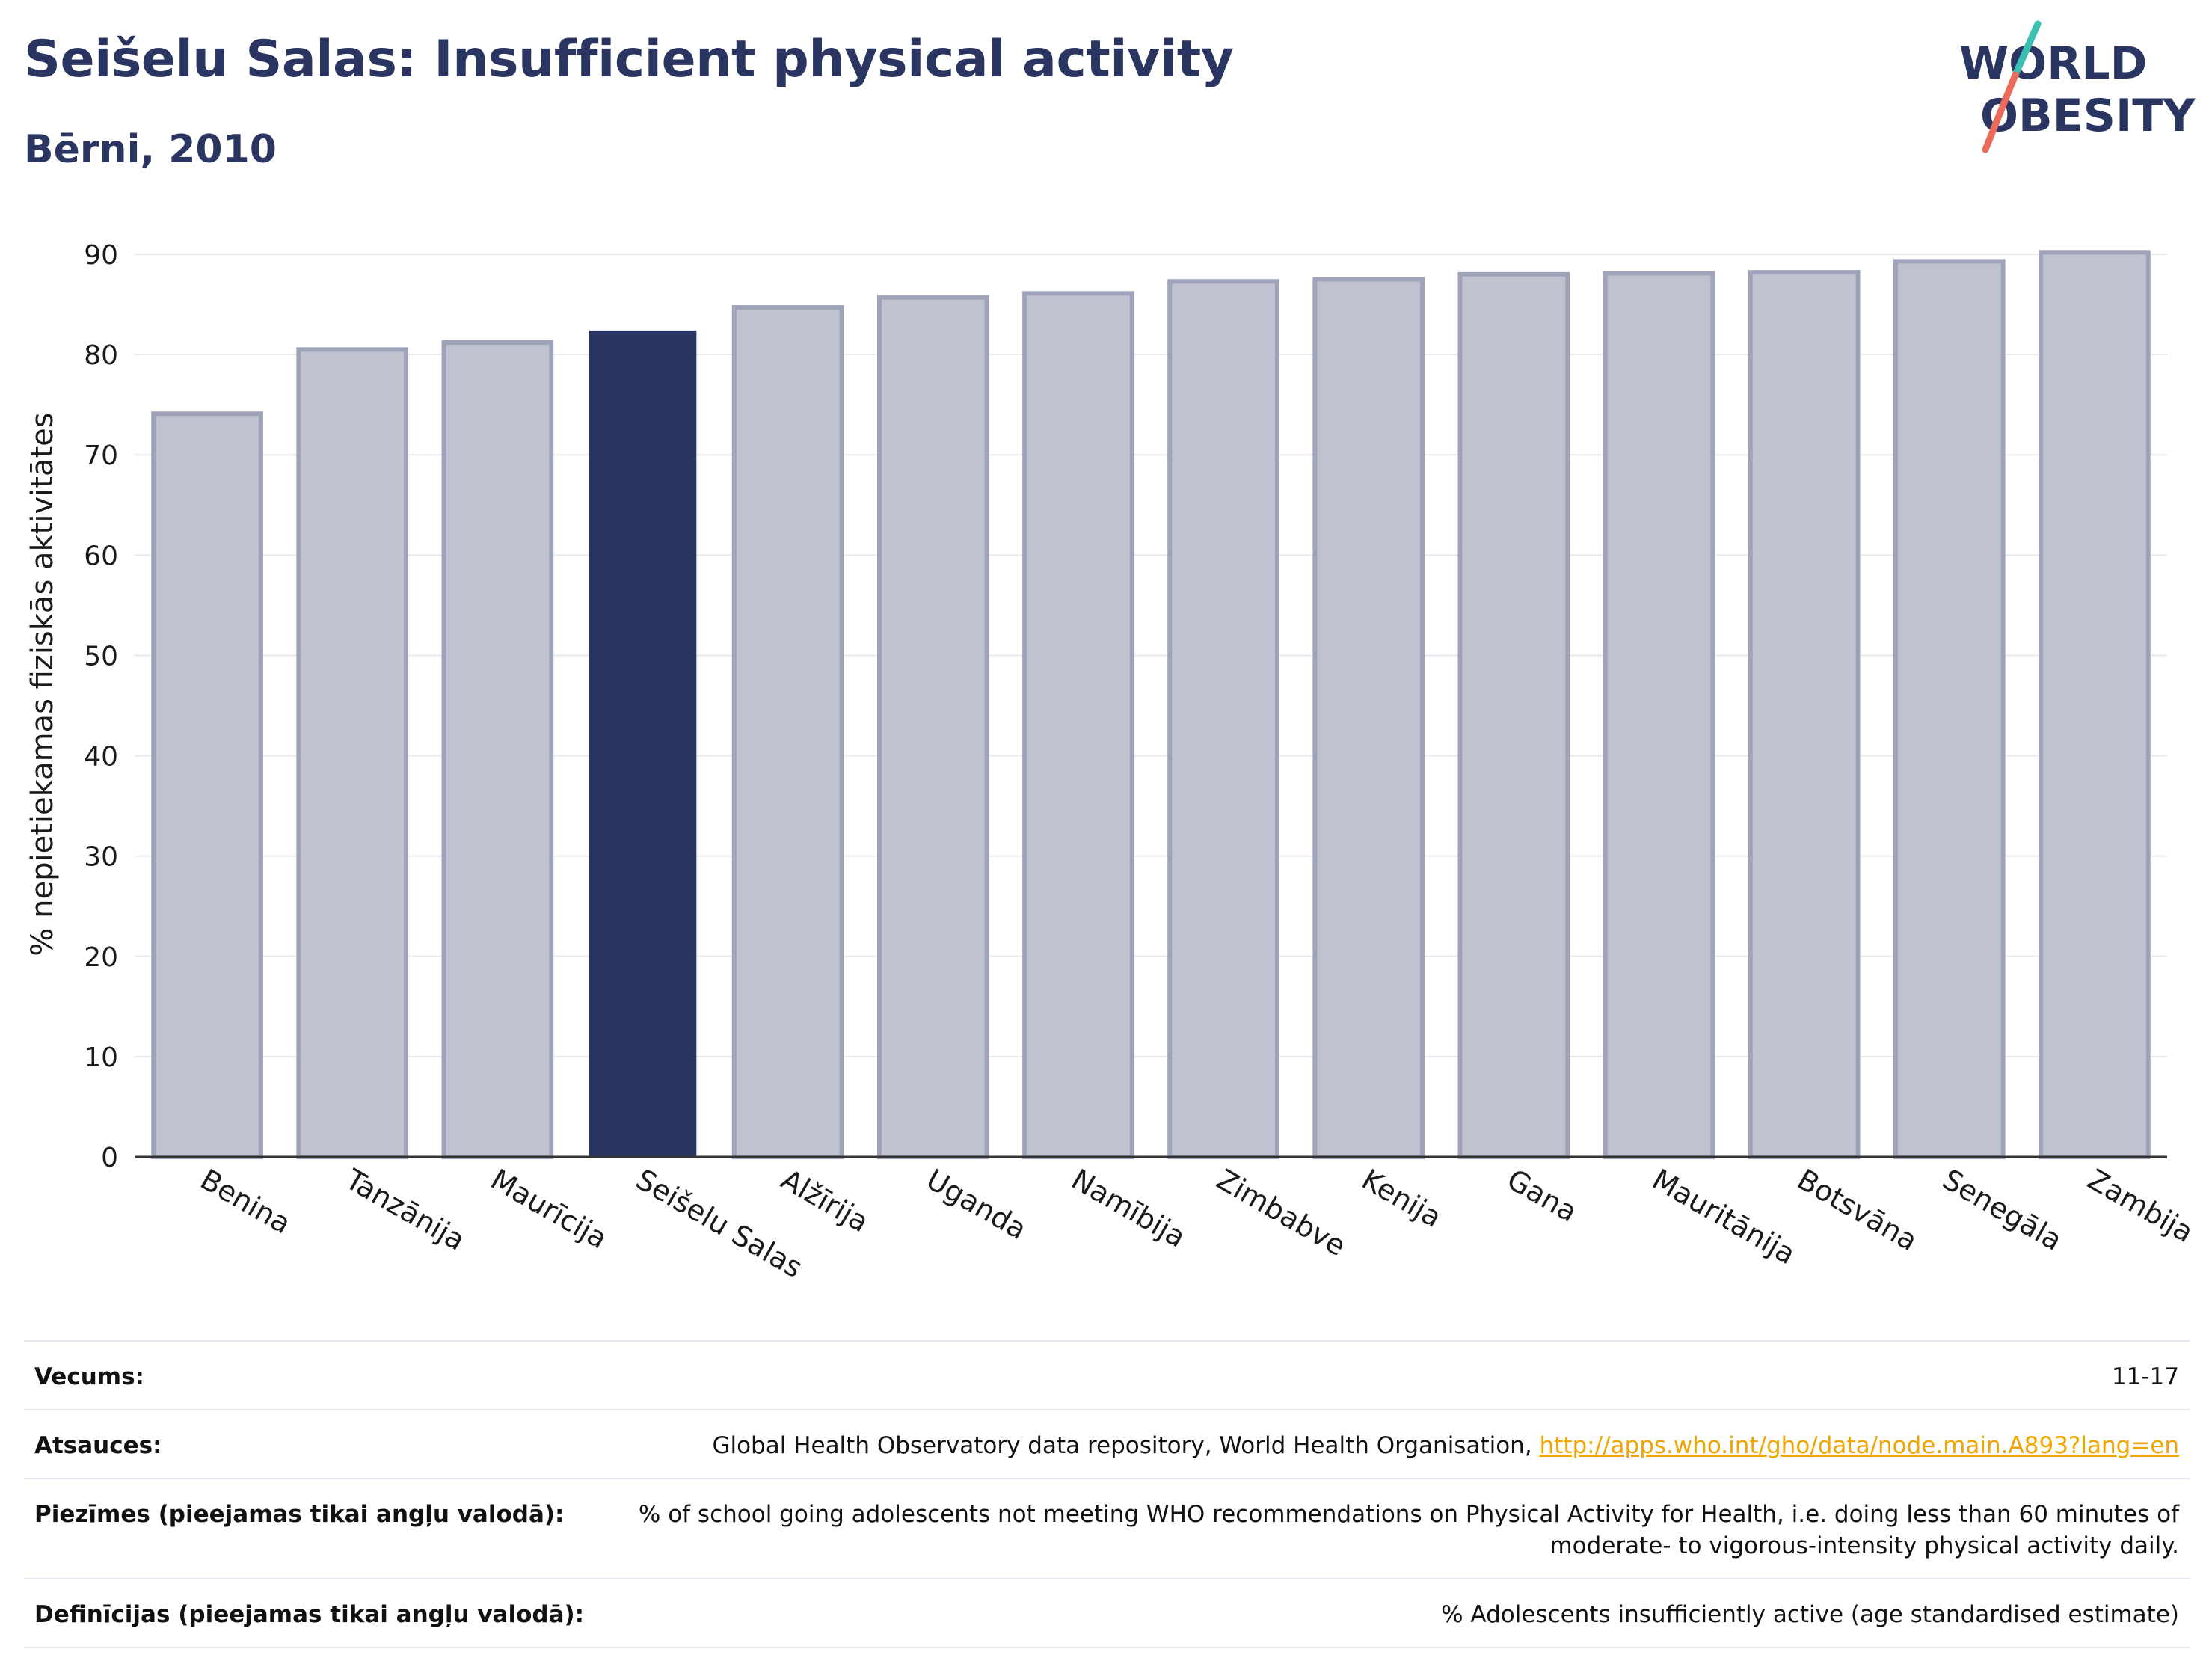 Image resolution: width=2212 pixels, height=1655 pixels. Describe the element at coordinates (246, 1202) in the screenshot. I see `x-tick-label: Benina` at that location.